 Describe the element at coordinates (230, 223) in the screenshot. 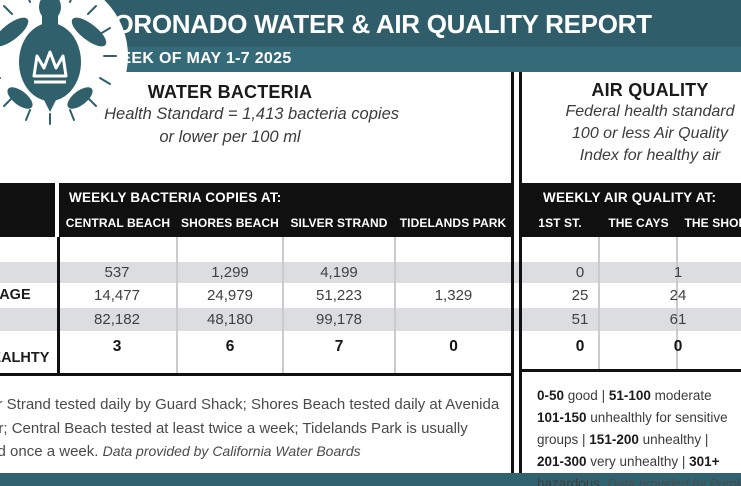

I see `column-header-shores-beach: SHORES BEACH` at that location.